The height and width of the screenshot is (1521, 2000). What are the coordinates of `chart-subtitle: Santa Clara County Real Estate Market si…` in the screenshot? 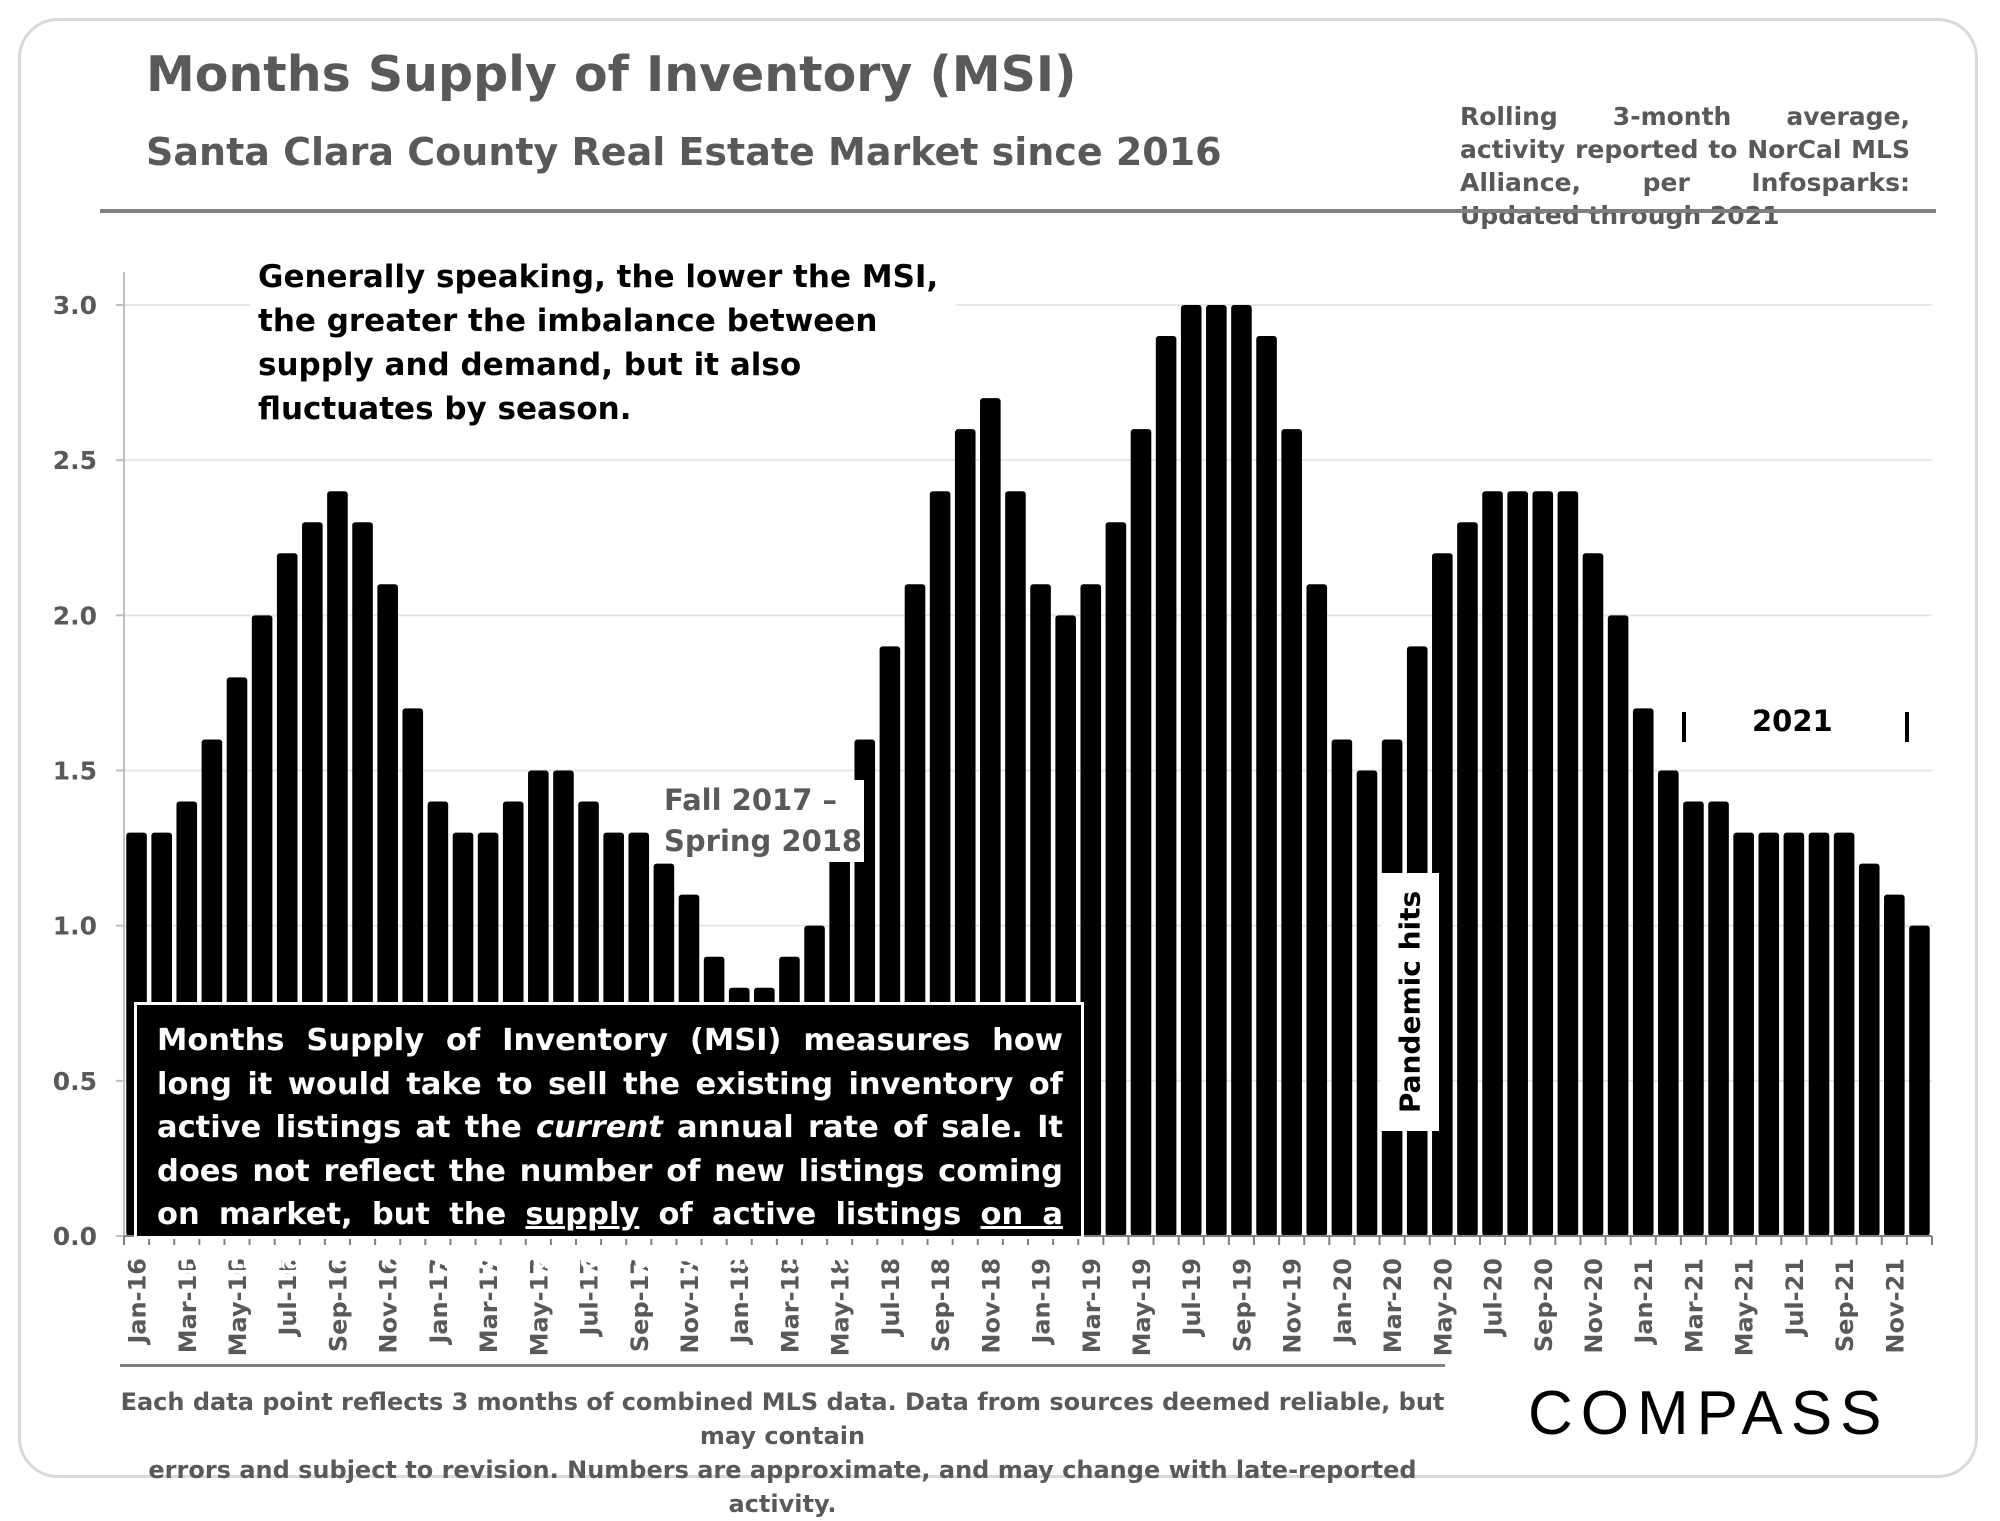 It's located at (684, 152).